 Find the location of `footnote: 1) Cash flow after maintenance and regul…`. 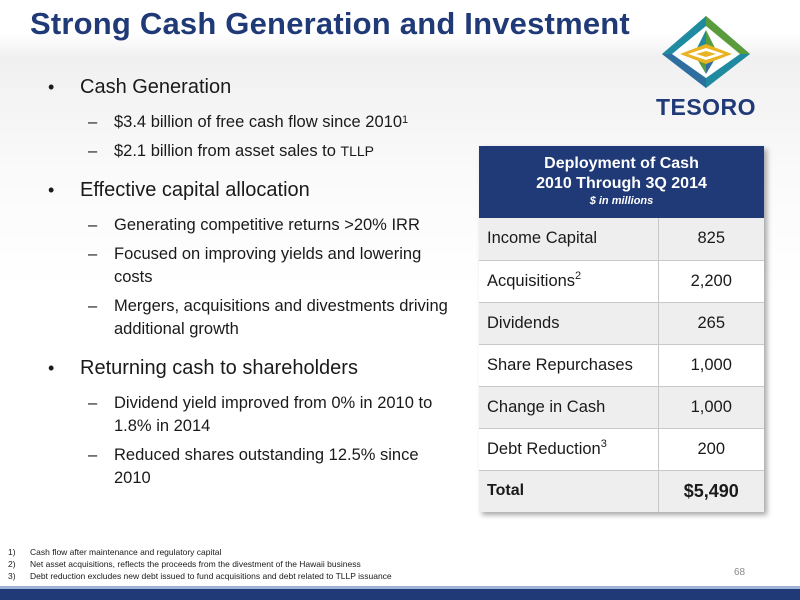

footnote: 1) Cash flow after maintenance and regul… is located at coordinates (200, 552).